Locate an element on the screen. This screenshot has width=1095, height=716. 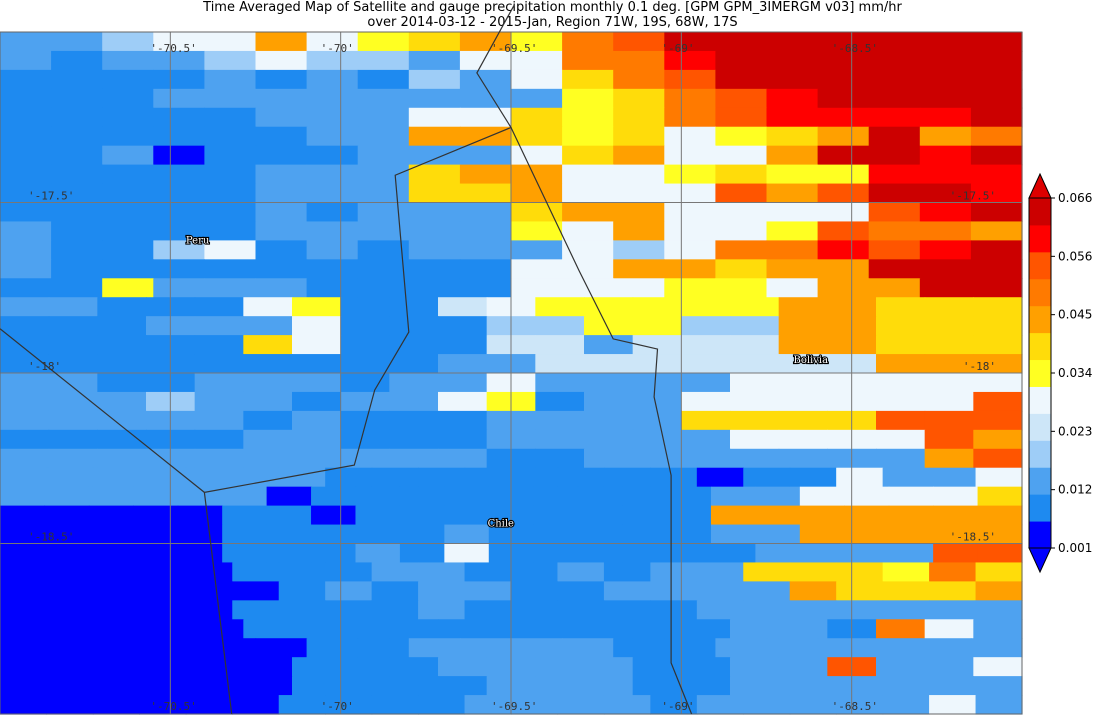
colorbar-label: 0.012 is located at coordinates (1075, 490).